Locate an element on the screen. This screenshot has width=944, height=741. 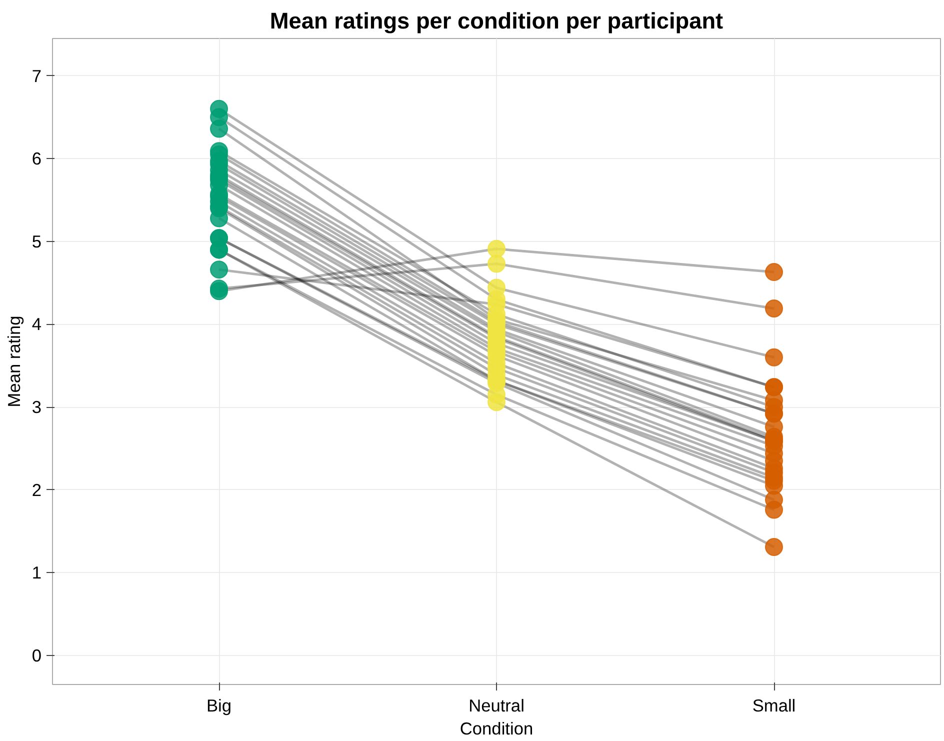
x-axis-title: Condition is located at coordinates (497, 728).